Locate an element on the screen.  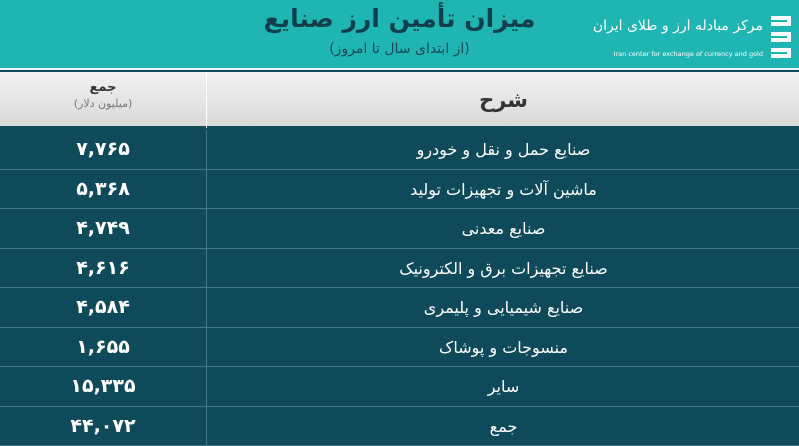
page-title: میزان تأمین ارز صنایع is located at coordinates (399, 18).